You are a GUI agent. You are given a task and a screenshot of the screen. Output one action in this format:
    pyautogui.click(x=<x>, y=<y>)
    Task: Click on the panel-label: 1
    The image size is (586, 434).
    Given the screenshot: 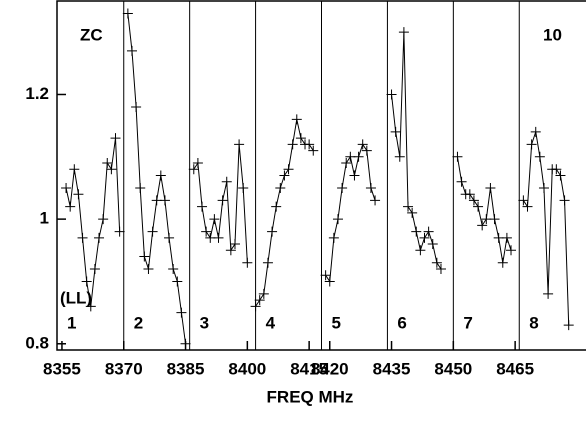 What is the action you would take?
    pyautogui.click(x=71, y=322)
    